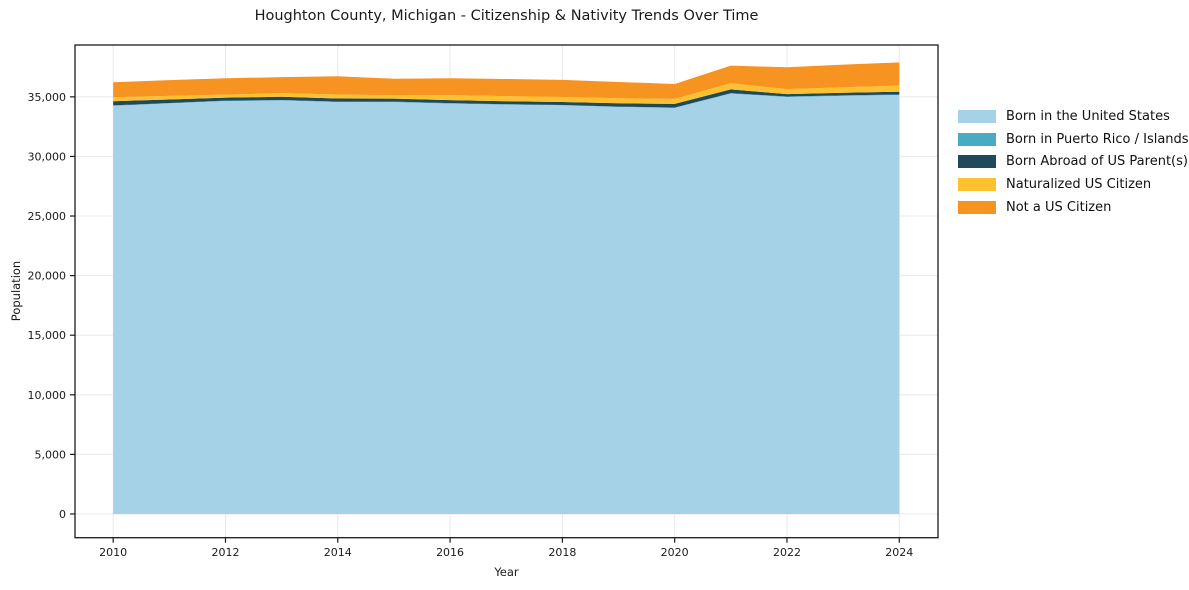  Describe the element at coordinates (899, 552) in the screenshot. I see `x-tick-label: 2024` at that location.